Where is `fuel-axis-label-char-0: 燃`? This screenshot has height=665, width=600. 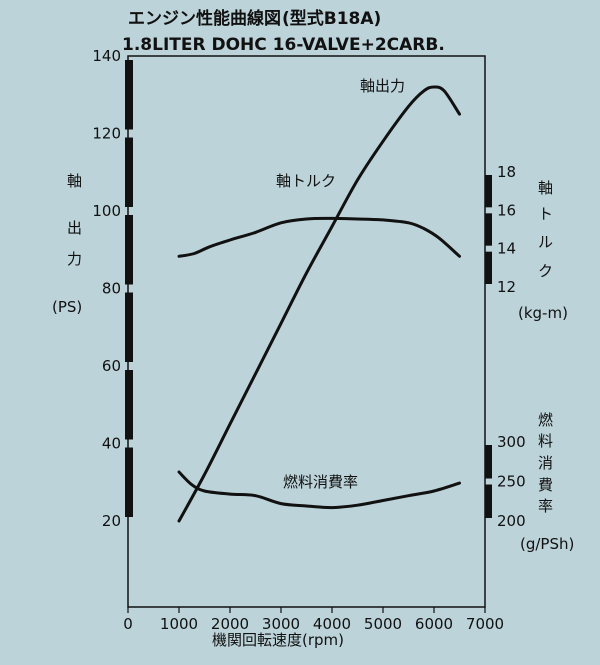 fuel-axis-label-char-0: 燃 is located at coordinates (545, 420).